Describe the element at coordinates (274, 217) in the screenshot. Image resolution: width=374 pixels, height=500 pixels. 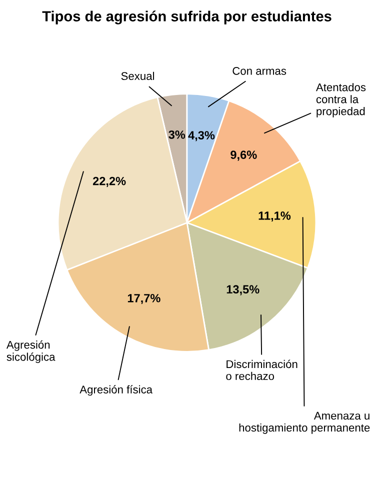
I see `data-label: 11,1%` at that location.